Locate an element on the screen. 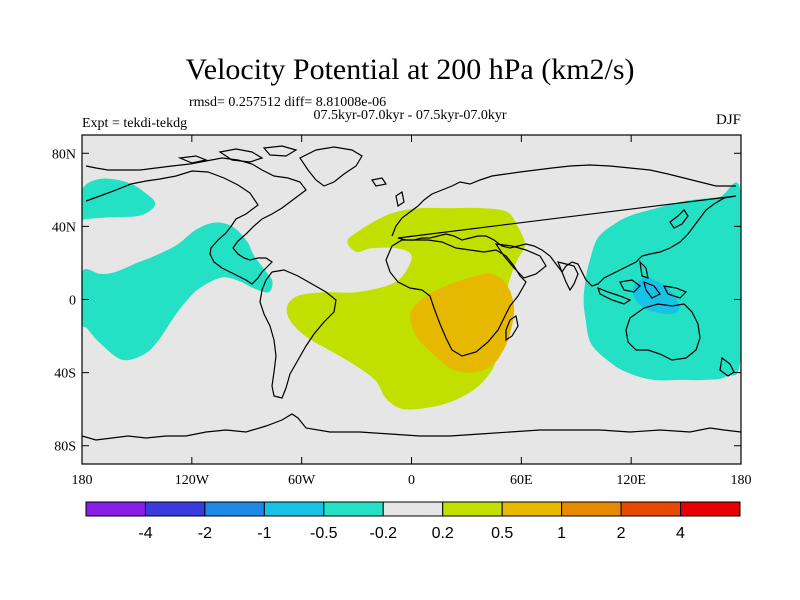 This screenshot has width=800, height=600. y-tick-label: 40S is located at coordinates (65, 374).